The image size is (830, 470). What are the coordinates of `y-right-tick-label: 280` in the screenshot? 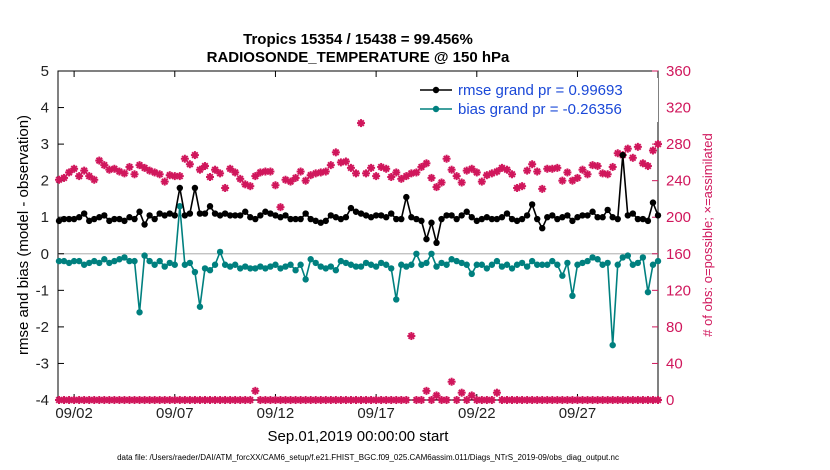 It's located at (678, 144).